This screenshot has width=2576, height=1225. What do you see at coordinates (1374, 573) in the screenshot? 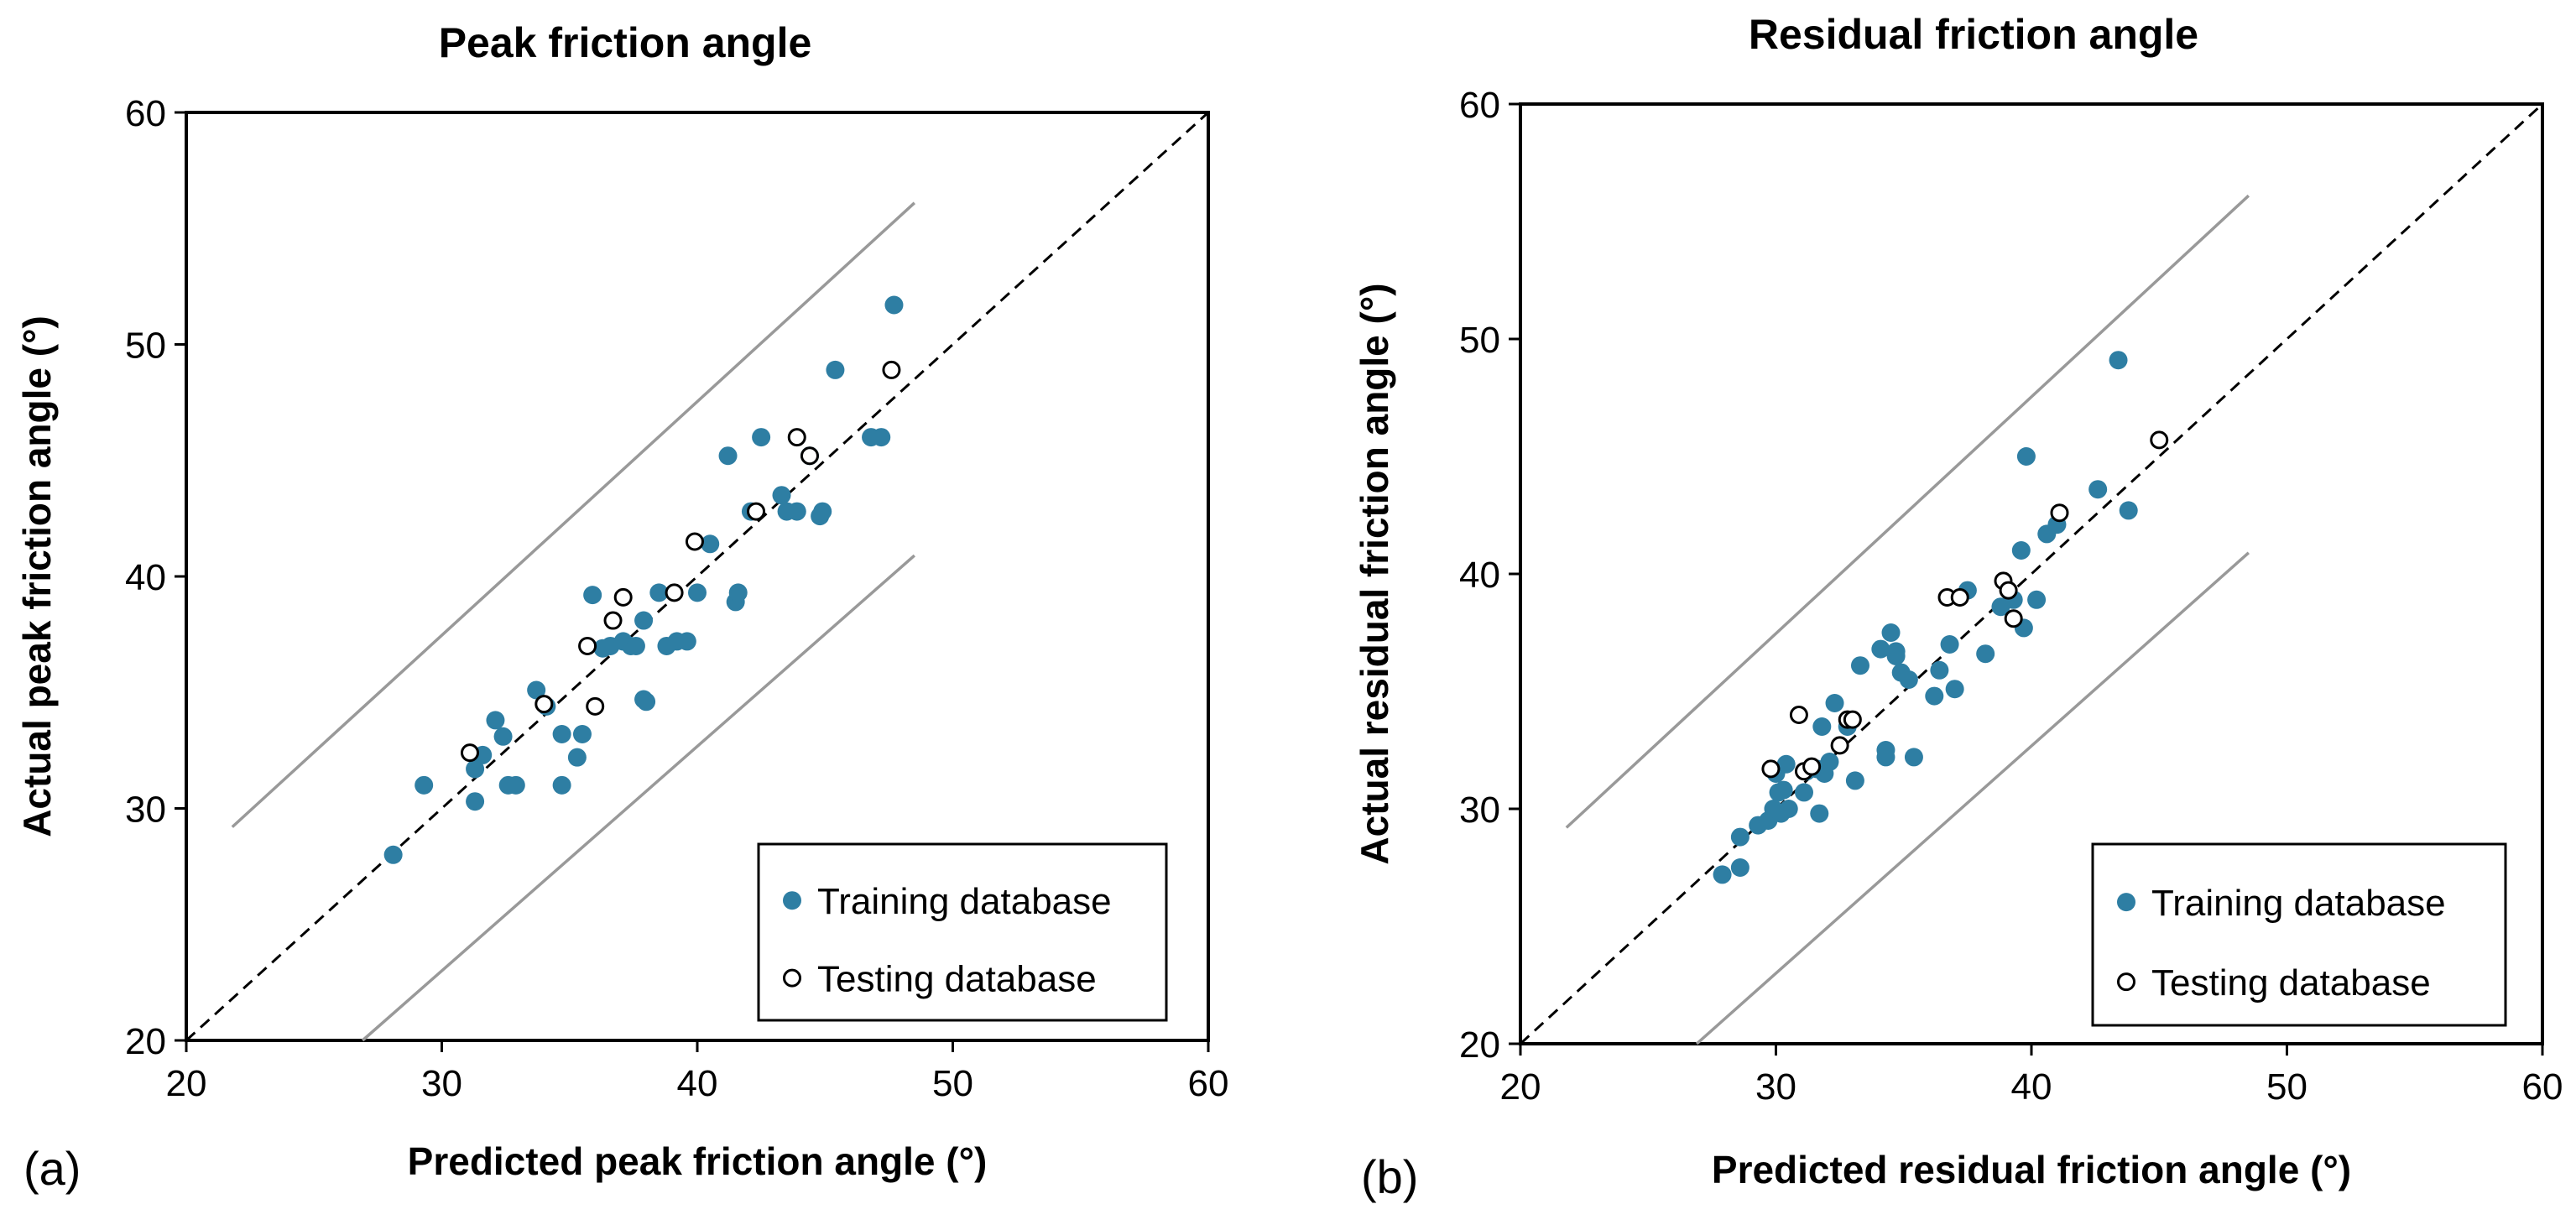
I see `y-axis-label: Actual residual friction angle (°)` at bounding box center [1374, 573].